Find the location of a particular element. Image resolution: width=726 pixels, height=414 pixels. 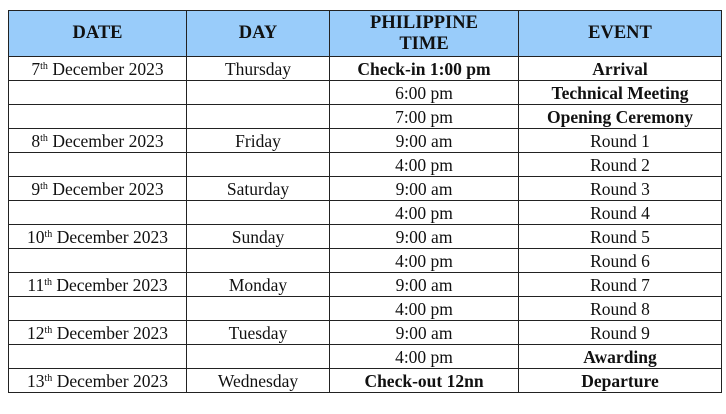

day-cell: Wednesday is located at coordinates (258, 380).